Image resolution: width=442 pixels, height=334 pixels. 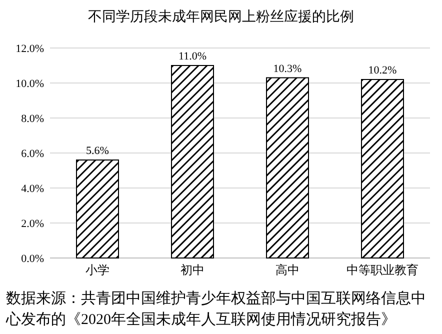 I want to click on data-label: 10.2%, so click(x=382, y=70).